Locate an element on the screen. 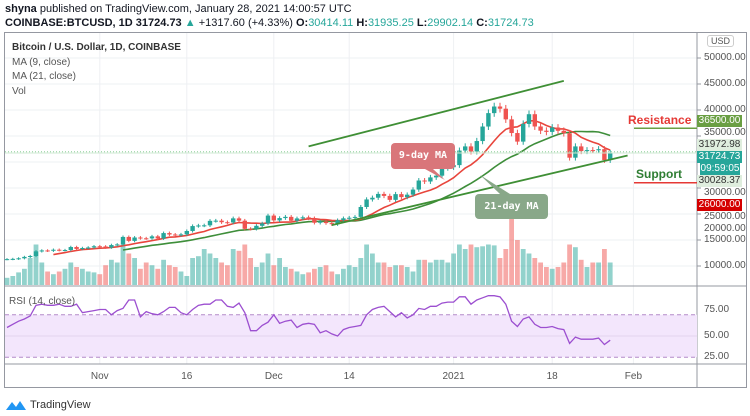 Image resolution: width=750 pixels, height=416 pixels. last-price: 31724.73 is located at coordinates (158, 23).